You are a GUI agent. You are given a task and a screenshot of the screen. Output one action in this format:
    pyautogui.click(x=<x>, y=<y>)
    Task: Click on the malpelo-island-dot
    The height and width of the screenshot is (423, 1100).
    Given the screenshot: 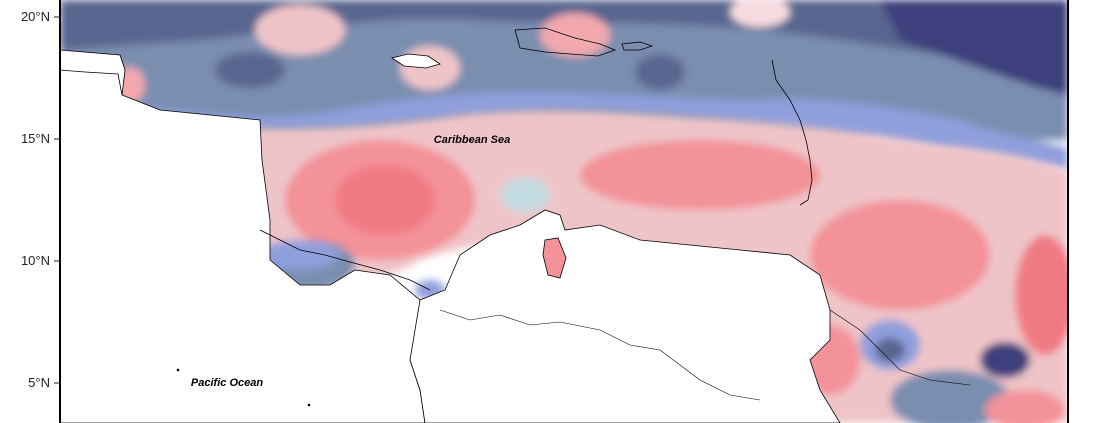 What is the action you would take?
    pyautogui.click(x=309, y=405)
    